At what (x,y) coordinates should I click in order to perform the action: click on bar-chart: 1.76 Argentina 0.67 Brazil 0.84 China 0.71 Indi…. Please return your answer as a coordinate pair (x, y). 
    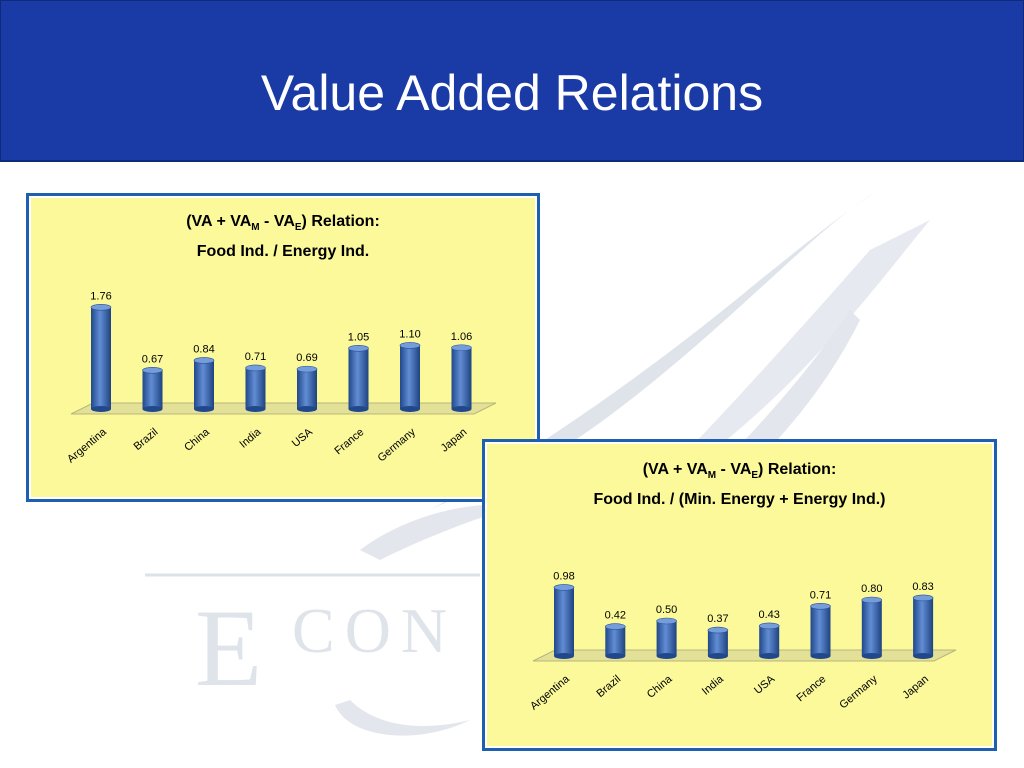
    Looking at the image, I should click on (281, 378).